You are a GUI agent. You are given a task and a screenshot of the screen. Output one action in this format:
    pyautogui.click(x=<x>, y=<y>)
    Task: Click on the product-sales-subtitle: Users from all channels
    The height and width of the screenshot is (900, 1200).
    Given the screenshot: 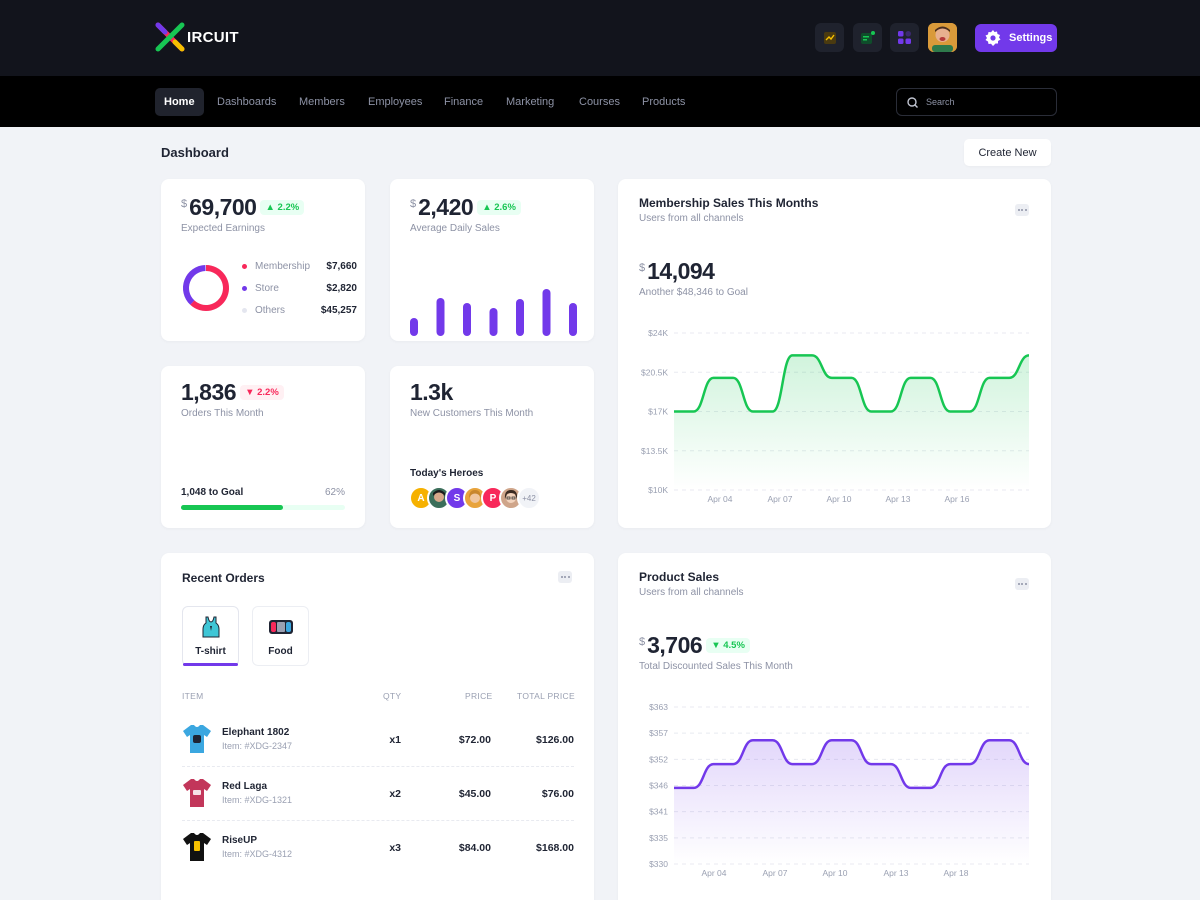 What is the action you would take?
    pyautogui.click(x=691, y=592)
    